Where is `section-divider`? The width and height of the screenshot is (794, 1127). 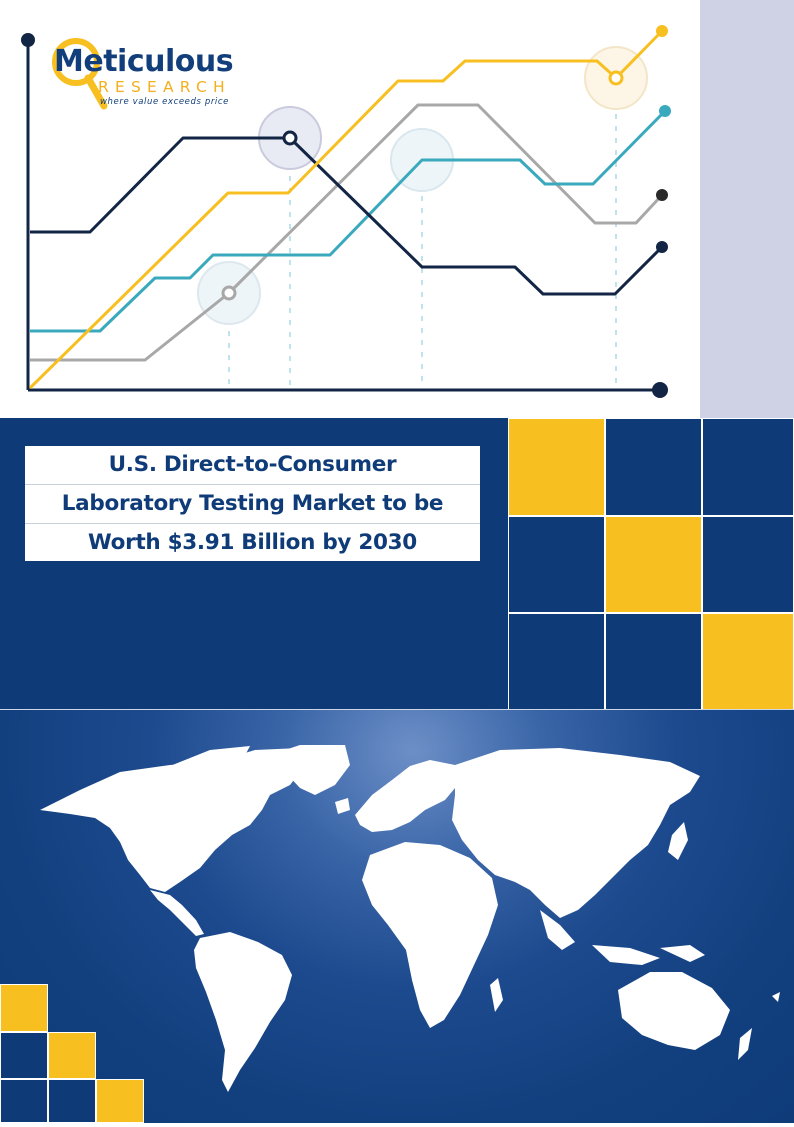
section-divider is located at coordinates (397, 709).